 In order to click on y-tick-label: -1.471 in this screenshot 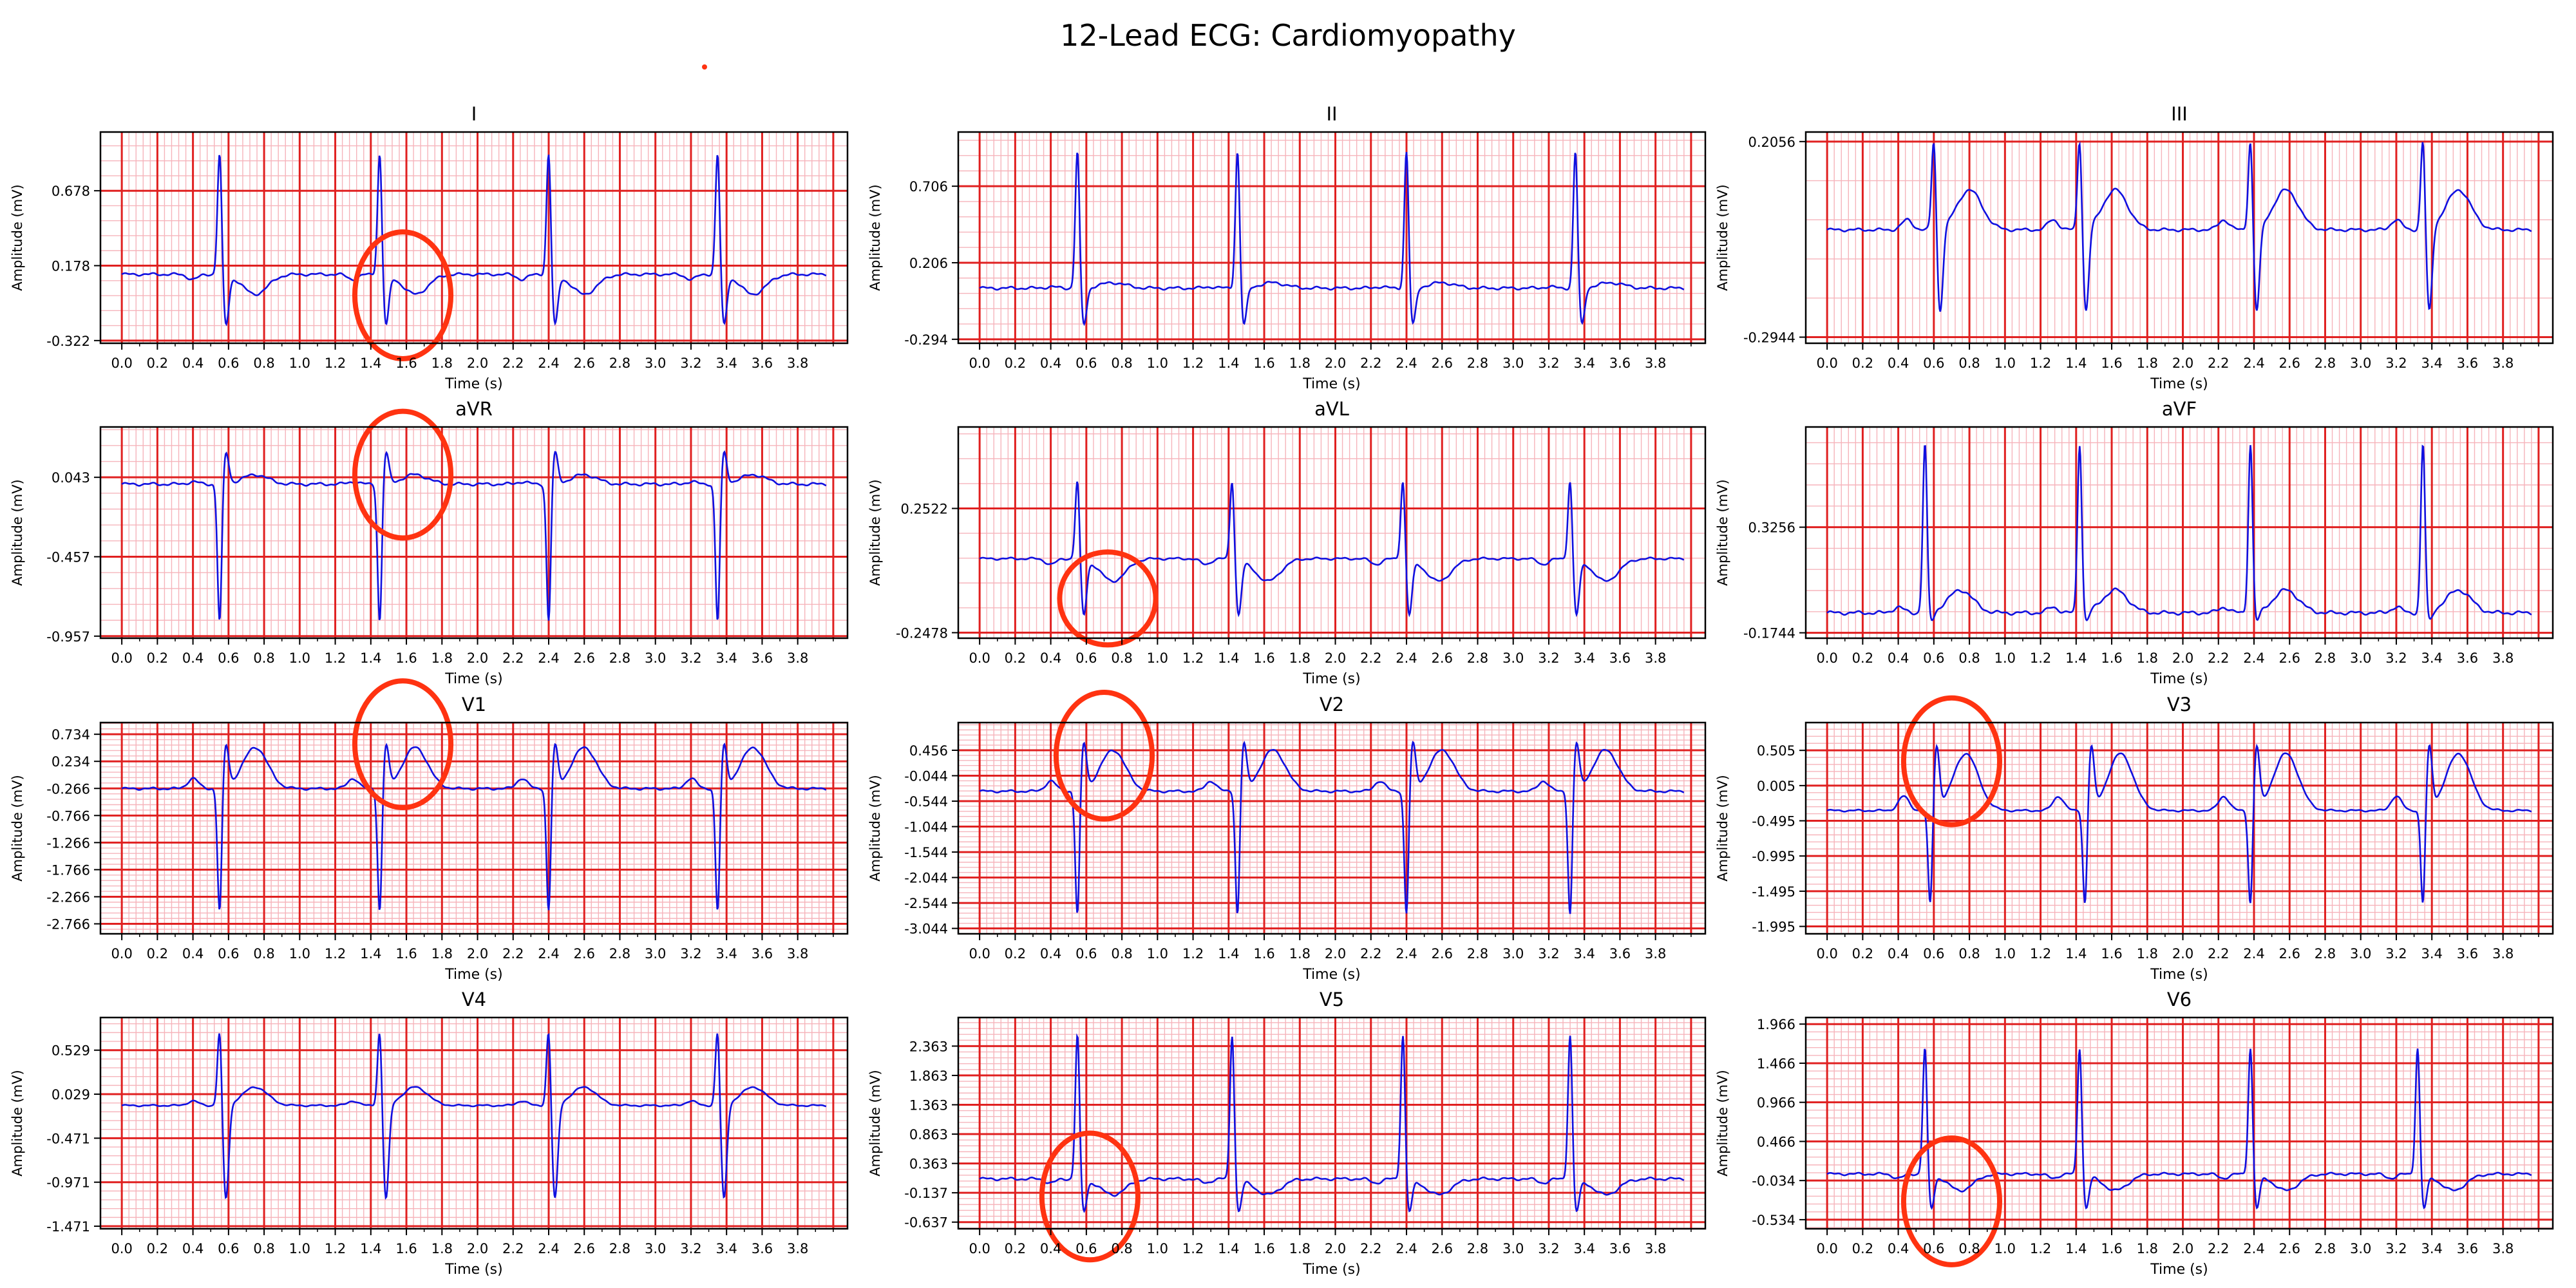, I will do `click(68, 1227)`.